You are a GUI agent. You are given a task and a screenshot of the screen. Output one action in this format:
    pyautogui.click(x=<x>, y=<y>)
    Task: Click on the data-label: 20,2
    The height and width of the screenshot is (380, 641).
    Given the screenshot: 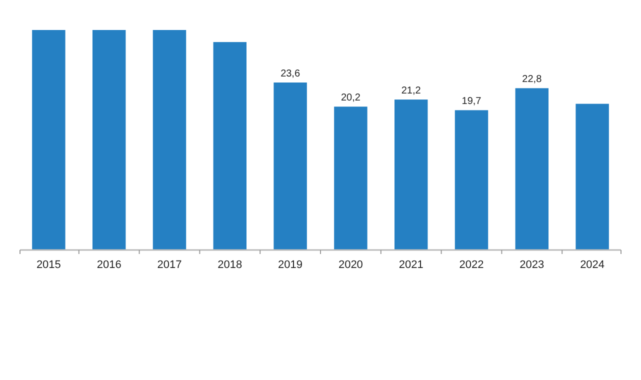 What is the action you would take?
    pyautogui.click(x=350, y=98)
    